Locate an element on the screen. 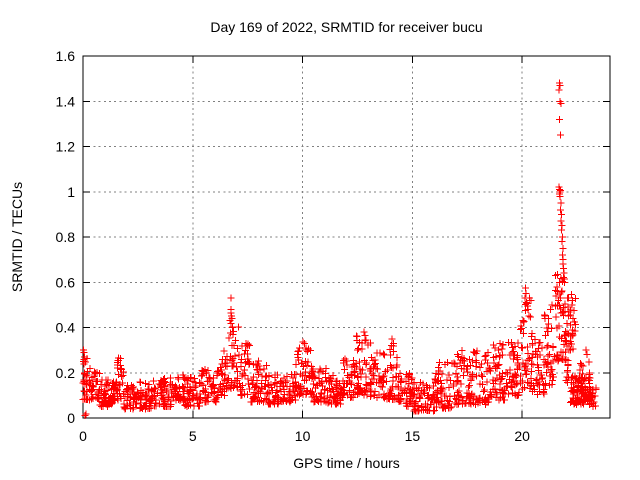  y-tick-label: 1.6 is located at coordinates (66, 56).